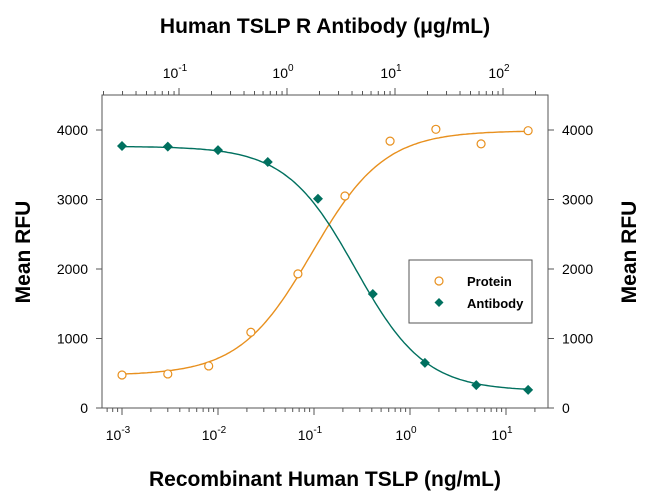 Image resolution: width=650 pixels, height=501 pixels. What do you see at coordinates (84, 408) in the screenshot?
I see `y-tick-label-left: 0` at bounding box center [84, 408].